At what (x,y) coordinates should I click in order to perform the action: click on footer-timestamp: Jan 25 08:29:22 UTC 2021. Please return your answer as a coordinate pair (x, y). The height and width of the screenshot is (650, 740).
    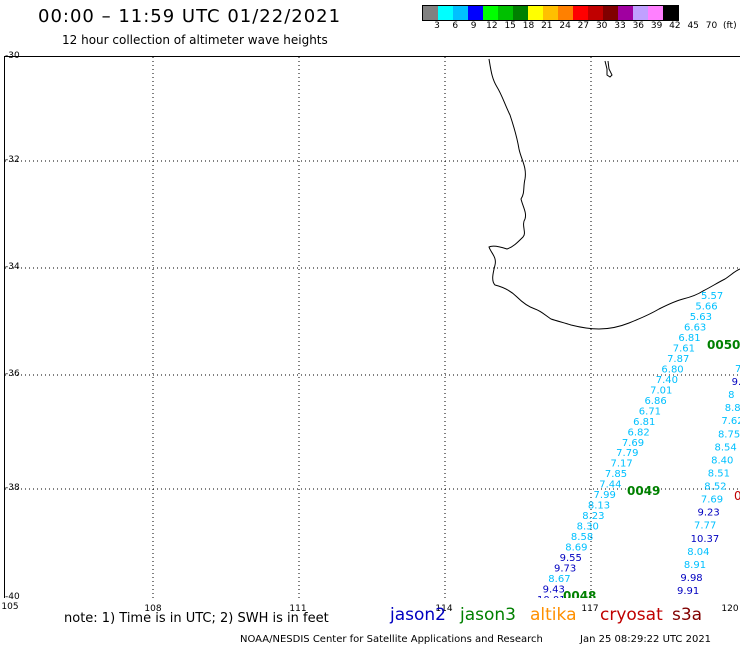
    Looking at the image, I should click on (646, 639).